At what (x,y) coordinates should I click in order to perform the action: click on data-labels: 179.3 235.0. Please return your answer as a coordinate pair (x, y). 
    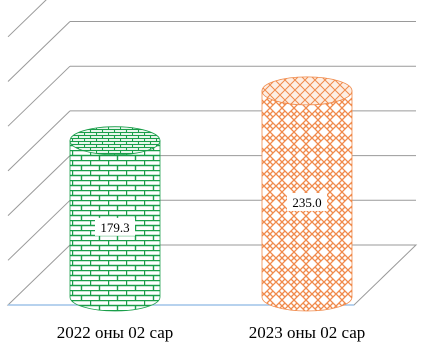
    Looking at the image, I should click on (211, 214).